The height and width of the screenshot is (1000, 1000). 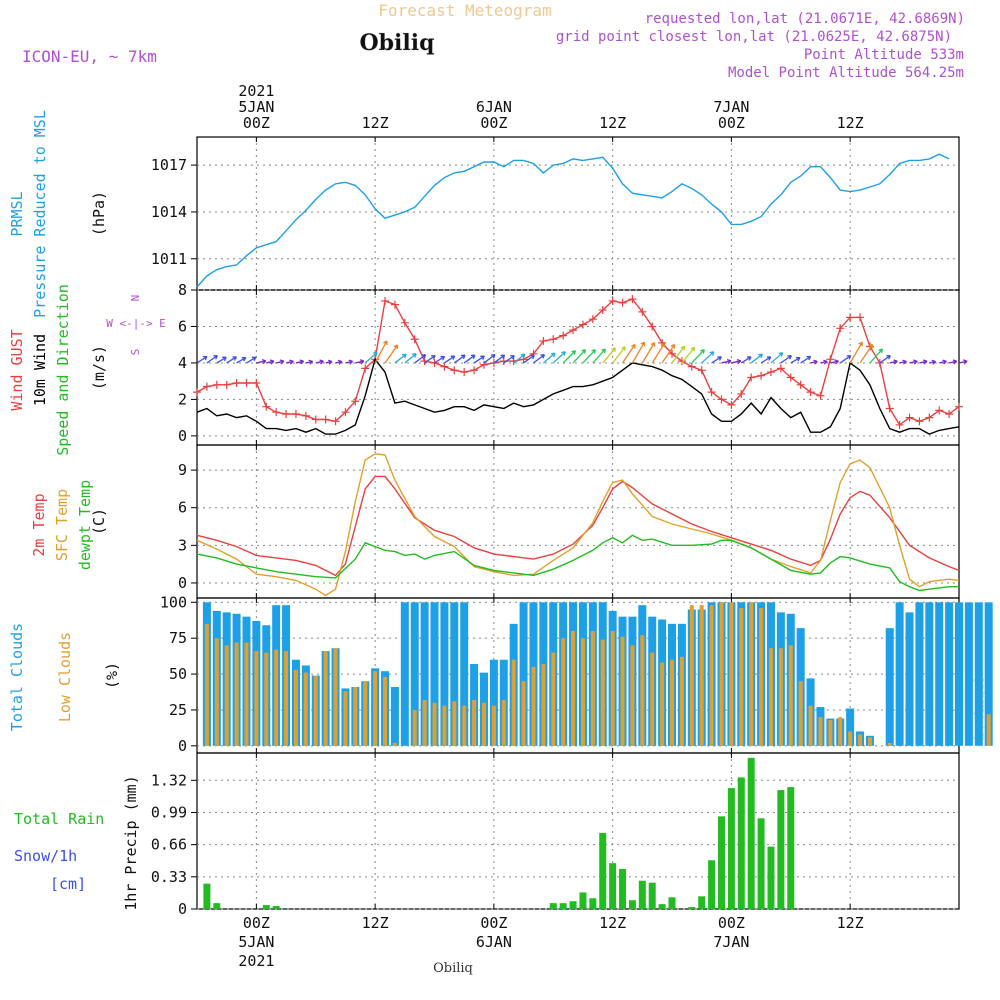 I want to click on series-line-sfc-temp, so click(x=578, y=525).